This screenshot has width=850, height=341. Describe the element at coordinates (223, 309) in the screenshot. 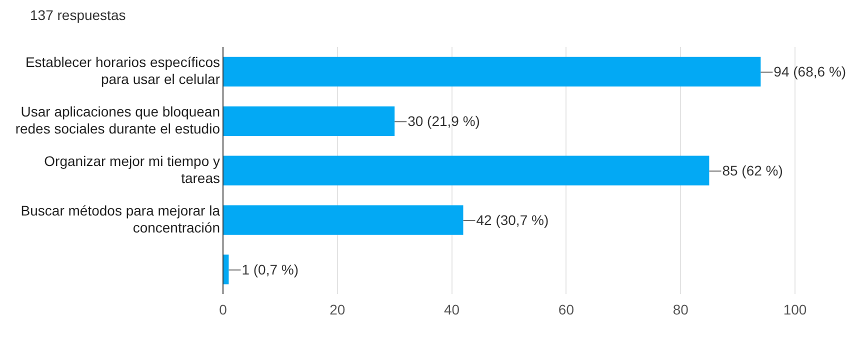

I see `x-tick-label: 0` at that location.